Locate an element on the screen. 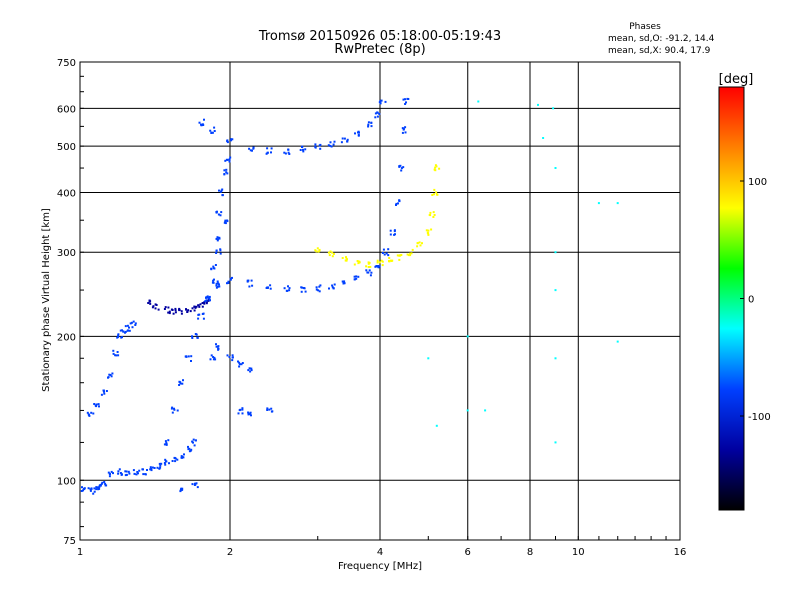  y-tick-label: 200 is located at coordinates (66, 337).